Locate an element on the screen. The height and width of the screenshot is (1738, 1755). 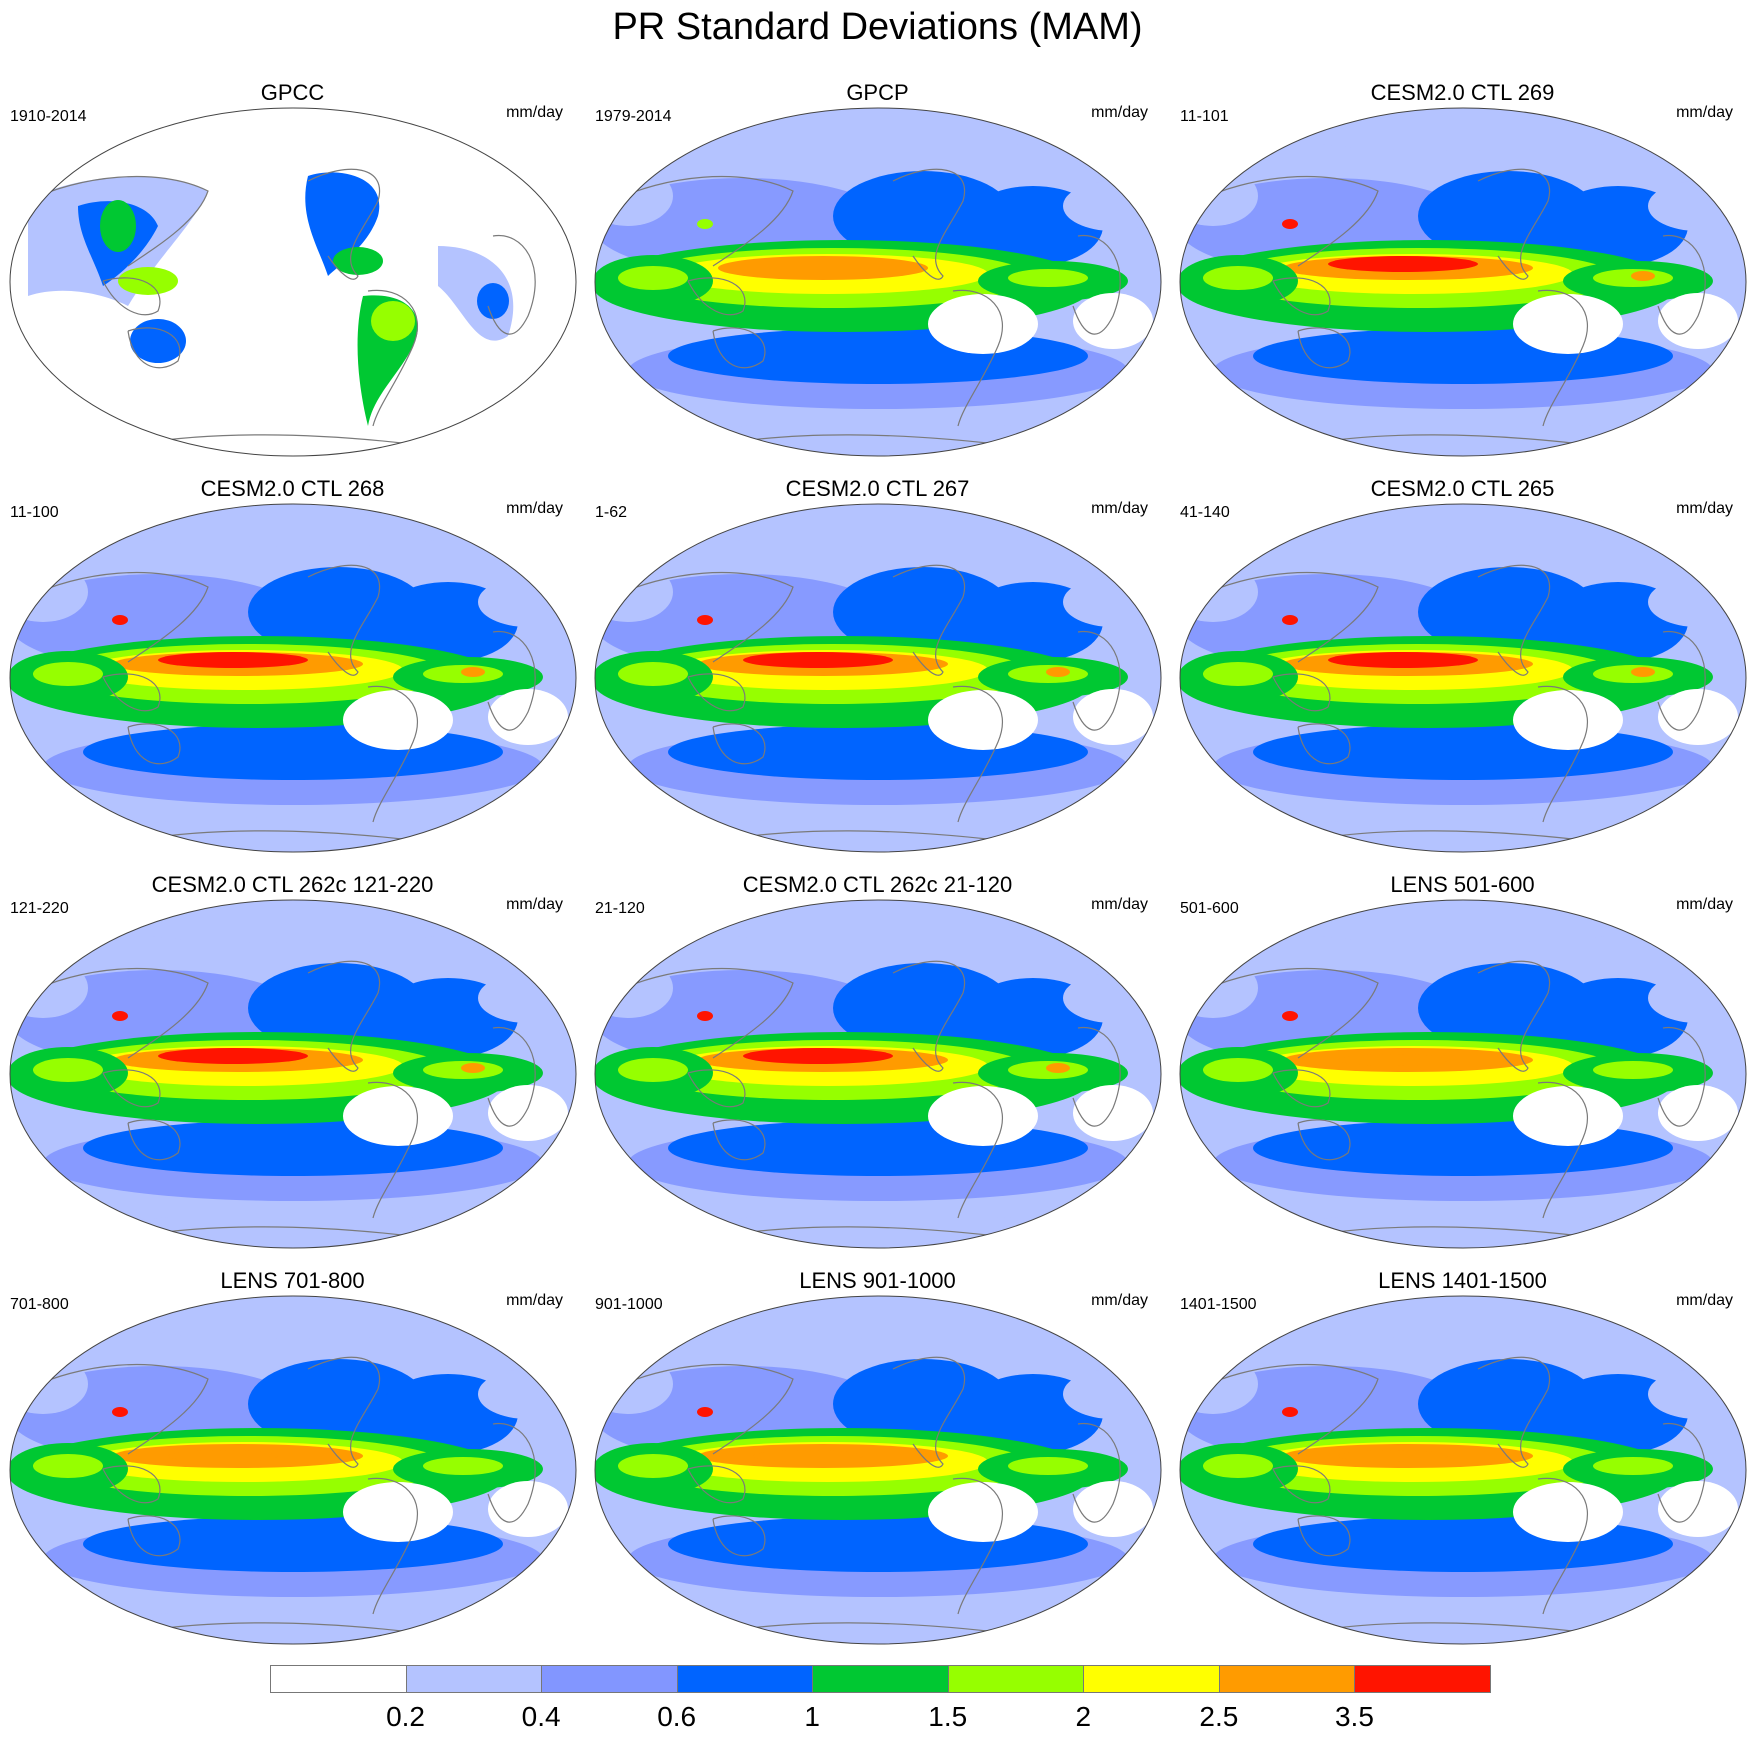
map-panel: LENS 701-800 701-800 mm/day is located at coordinates (292, 1463).